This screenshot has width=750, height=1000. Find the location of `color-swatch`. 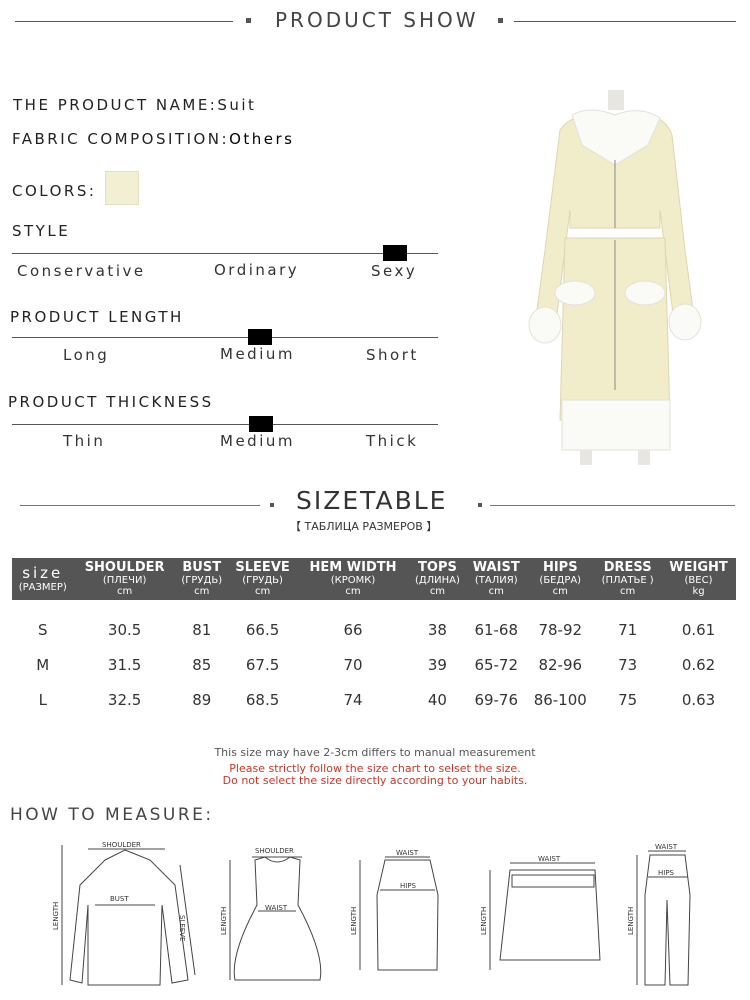

color-swatch is located at coordinates (122, 188).